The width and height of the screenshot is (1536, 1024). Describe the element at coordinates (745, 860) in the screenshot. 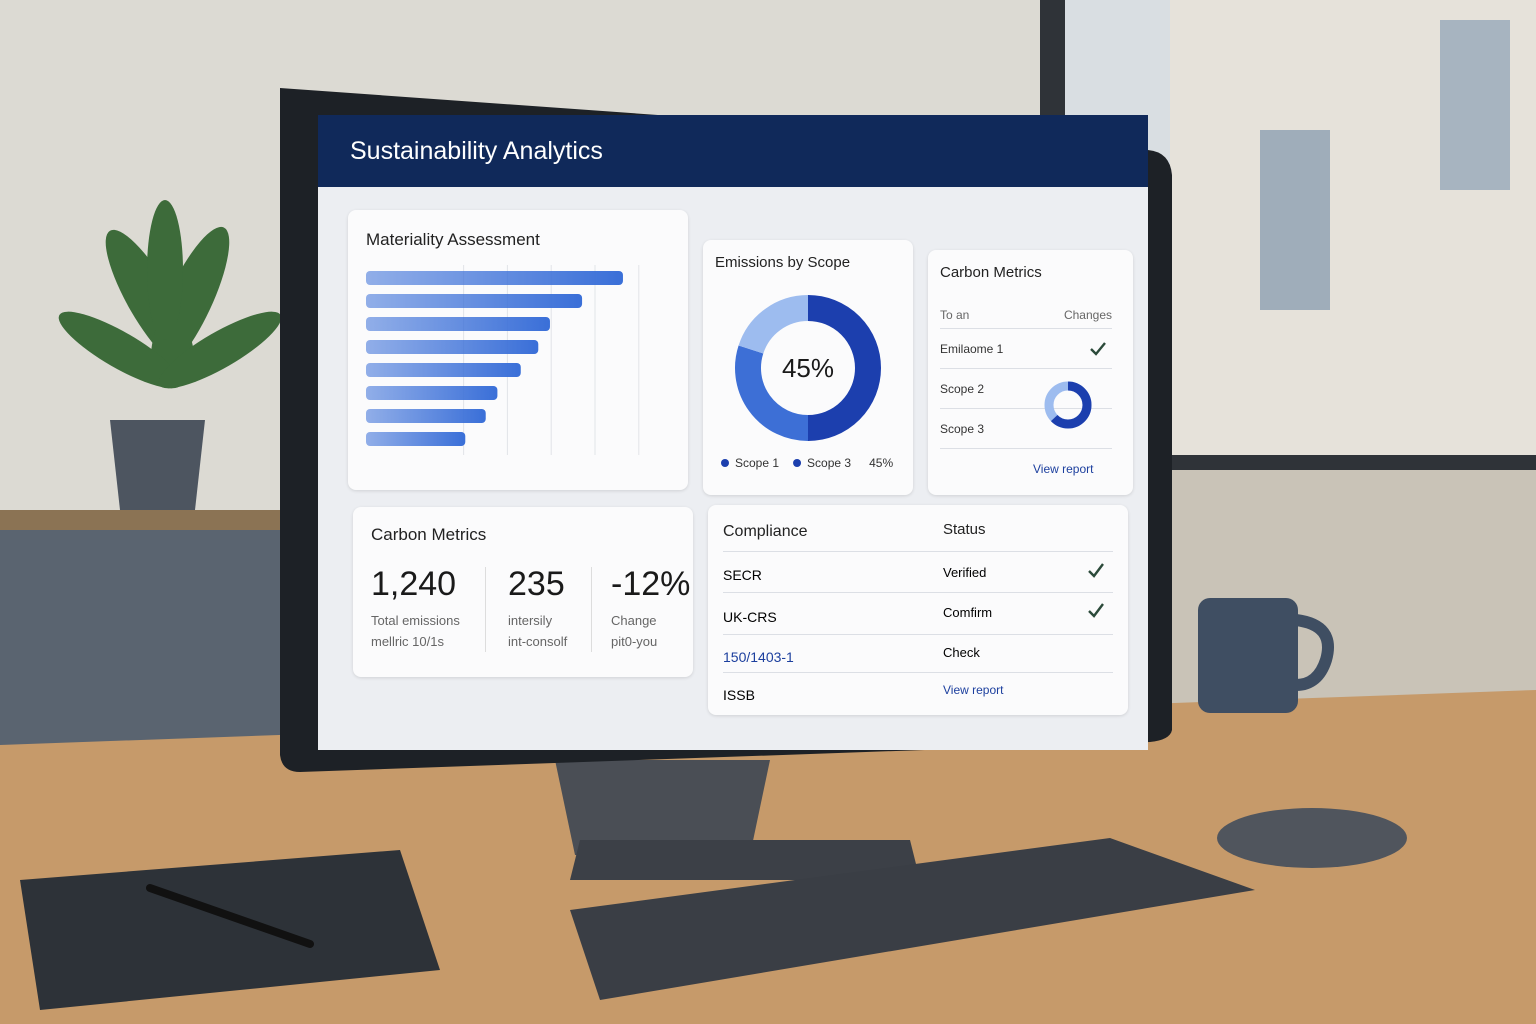

I see `monitor-base` at that location.